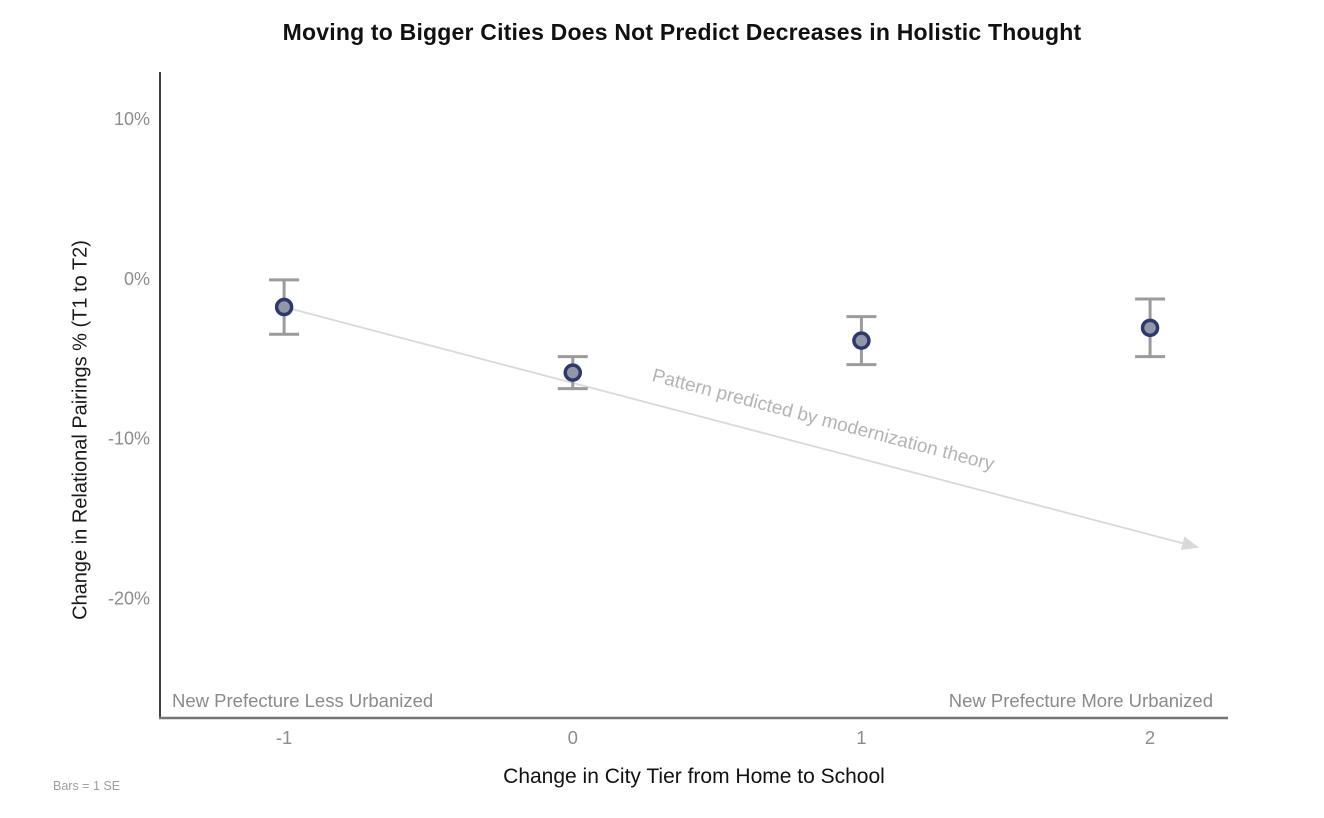  What do you see at coordinates (1190, 543) in the screenshot?
I see `trend-arrow-head` at bounding box center [1190, 543].